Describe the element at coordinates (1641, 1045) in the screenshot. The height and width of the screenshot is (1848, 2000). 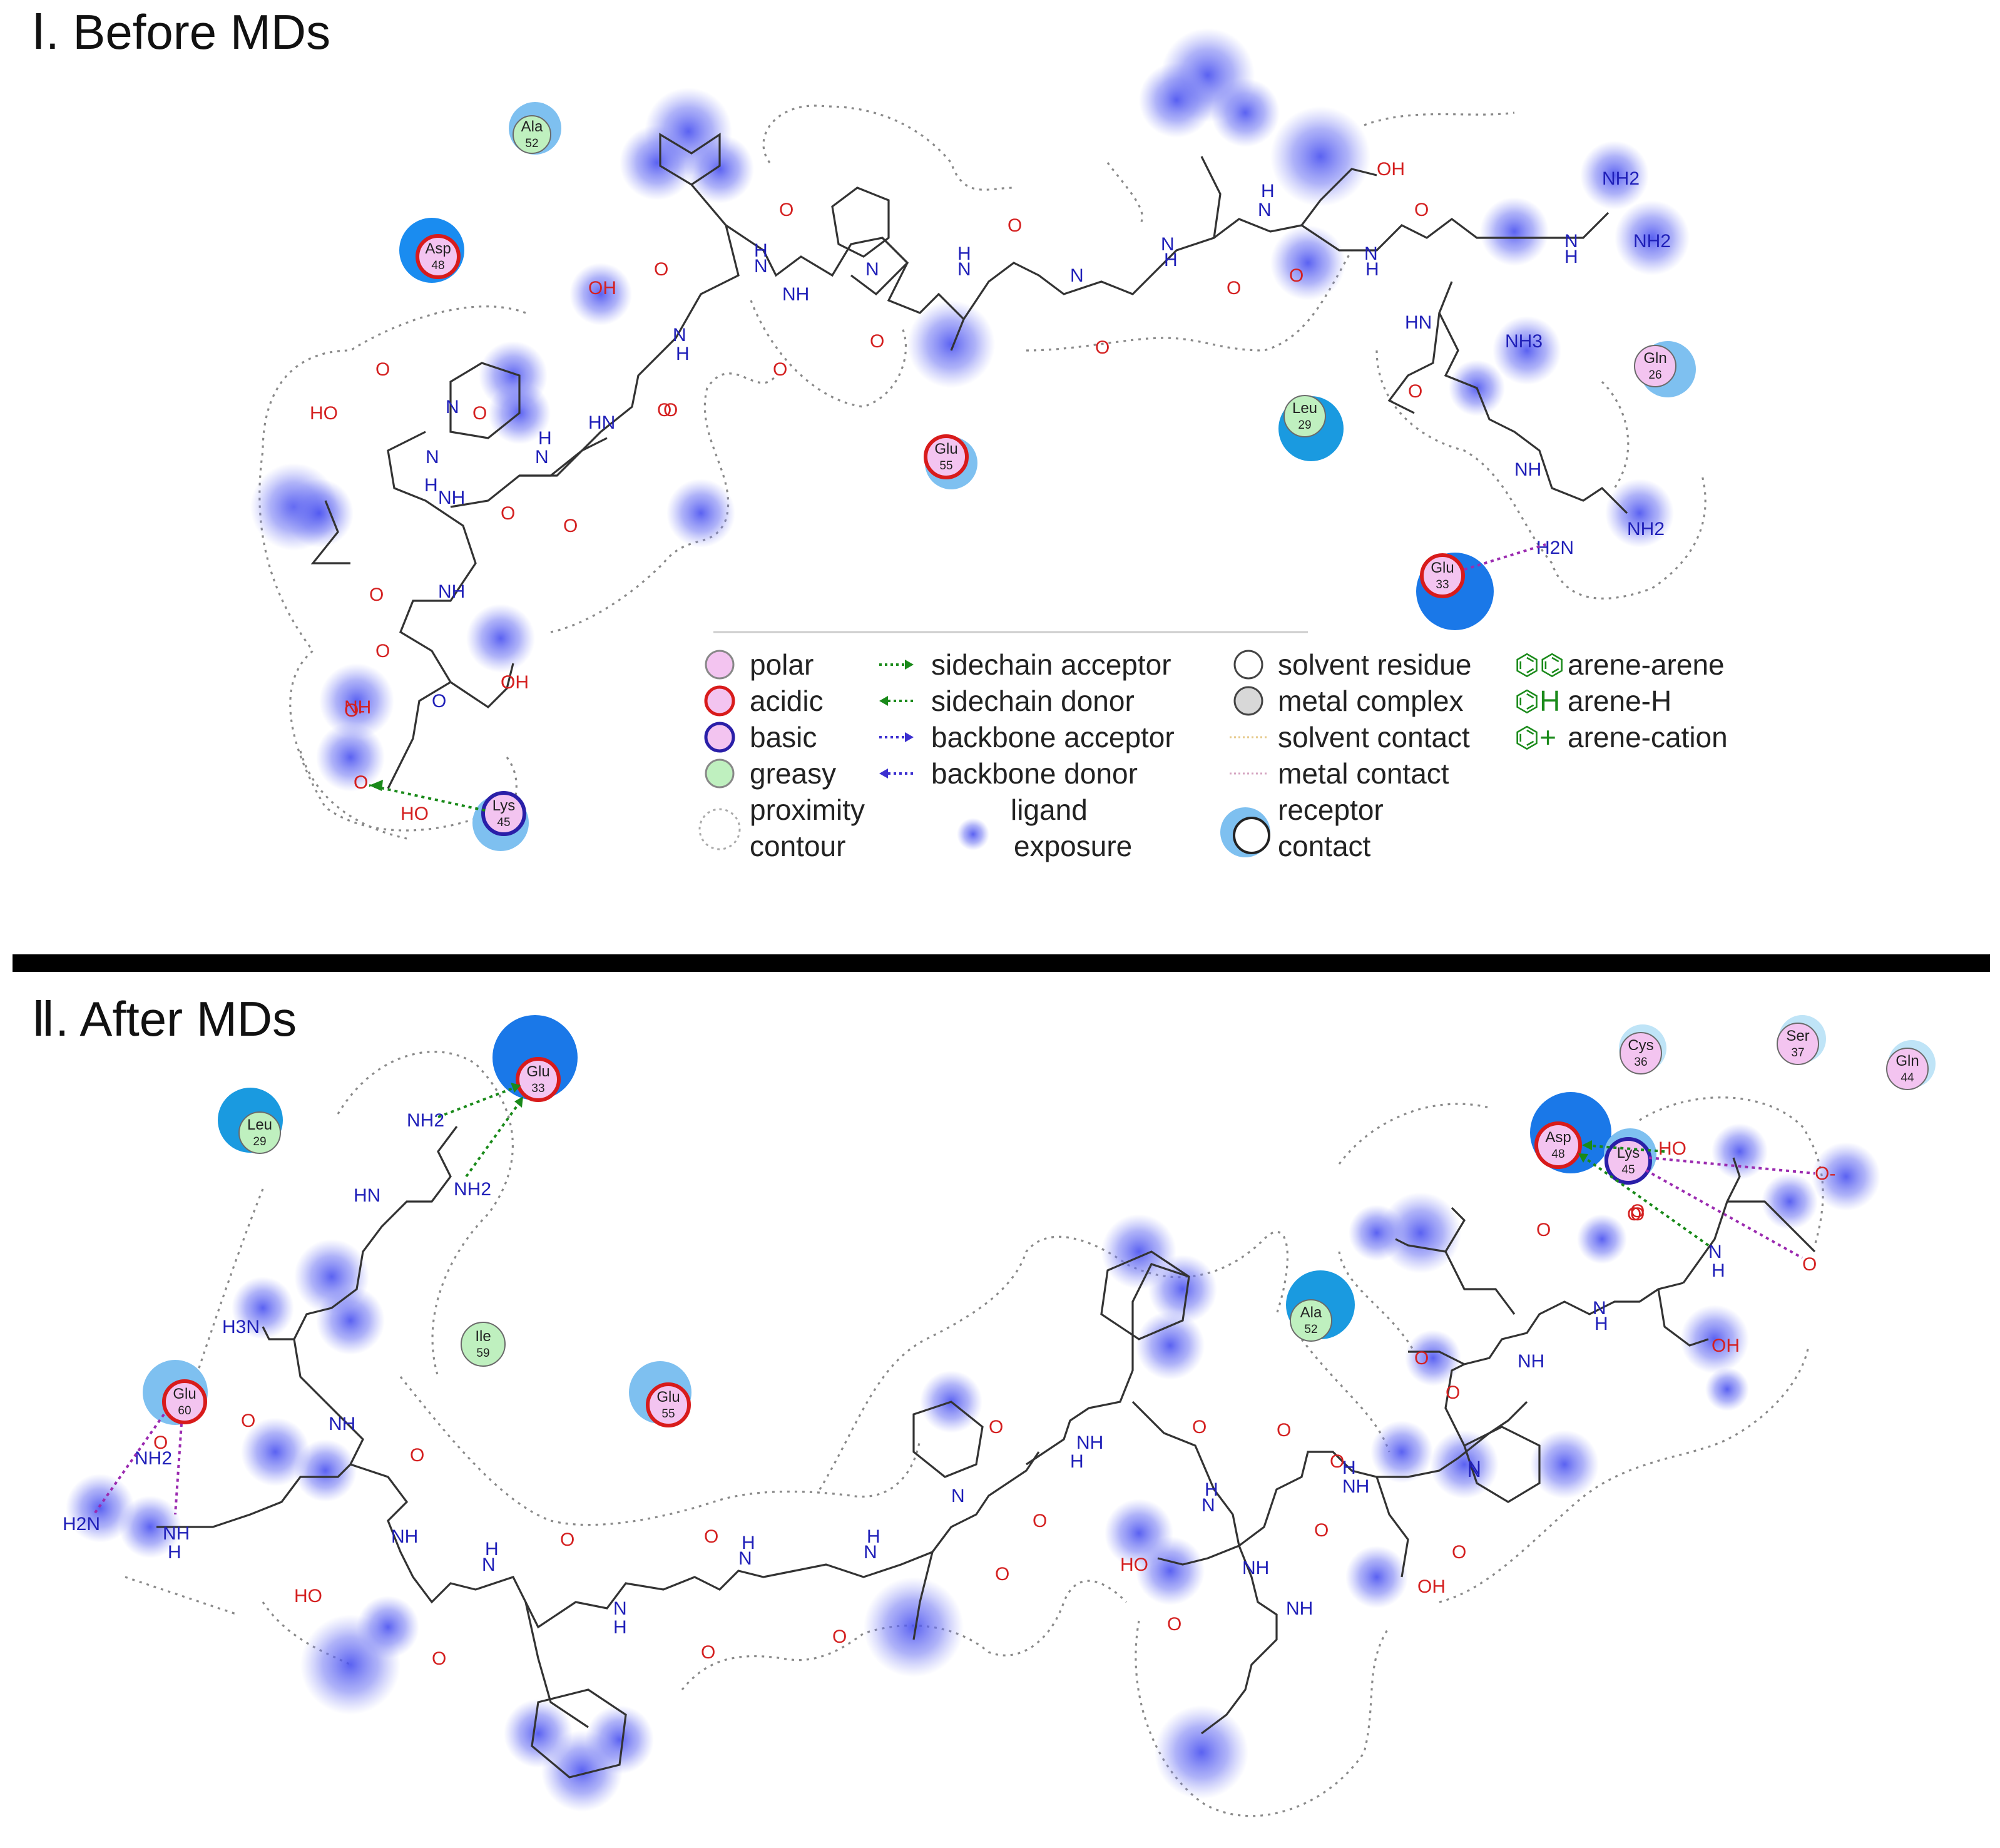
I see `svg-text: Cys` at that location.